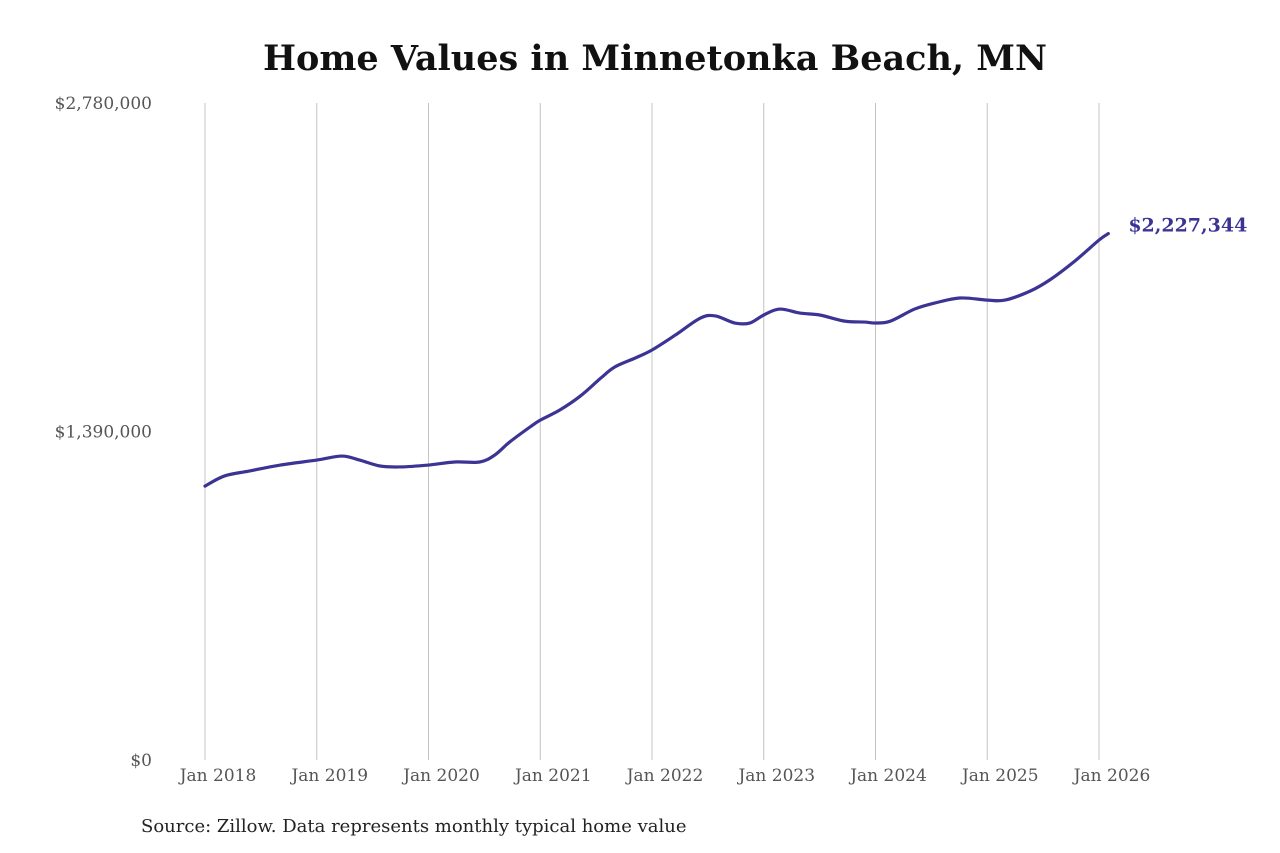  Describe the element at coordinates (664, 776) in the screenshot. I see `x-tick-label: Jan 2022` at that location.